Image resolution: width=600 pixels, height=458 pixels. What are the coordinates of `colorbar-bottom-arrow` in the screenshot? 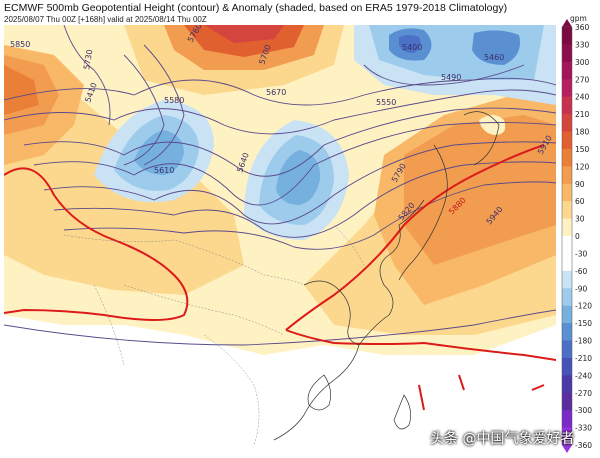 It's located at (567, 449).